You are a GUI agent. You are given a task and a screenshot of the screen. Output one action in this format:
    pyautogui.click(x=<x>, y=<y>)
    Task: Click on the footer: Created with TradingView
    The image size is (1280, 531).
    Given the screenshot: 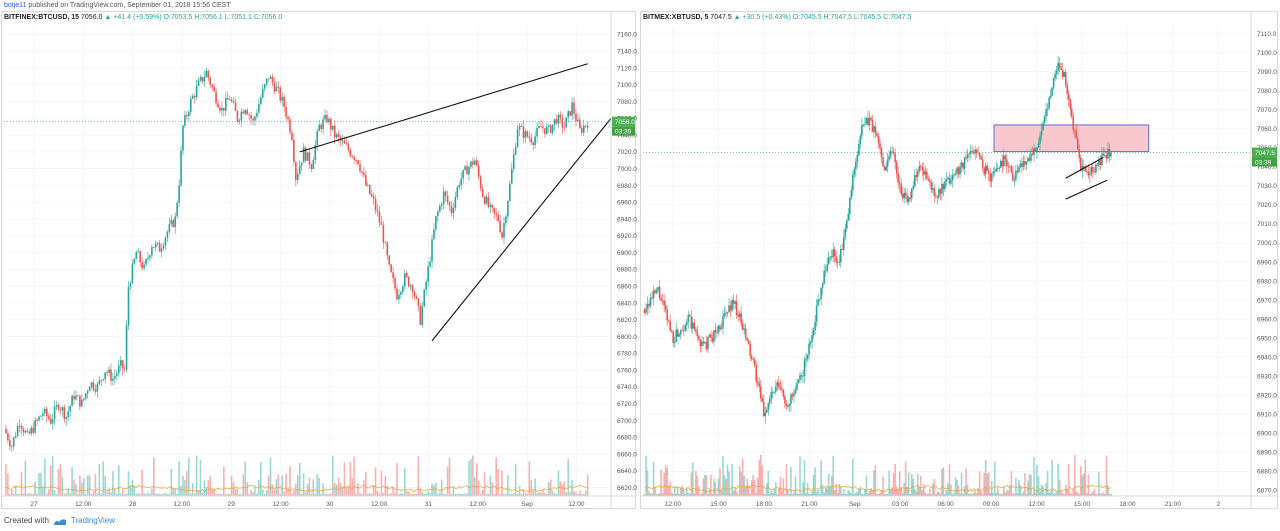 What is the action you would take?
    pyautogui.click(x=59, y=521)
    